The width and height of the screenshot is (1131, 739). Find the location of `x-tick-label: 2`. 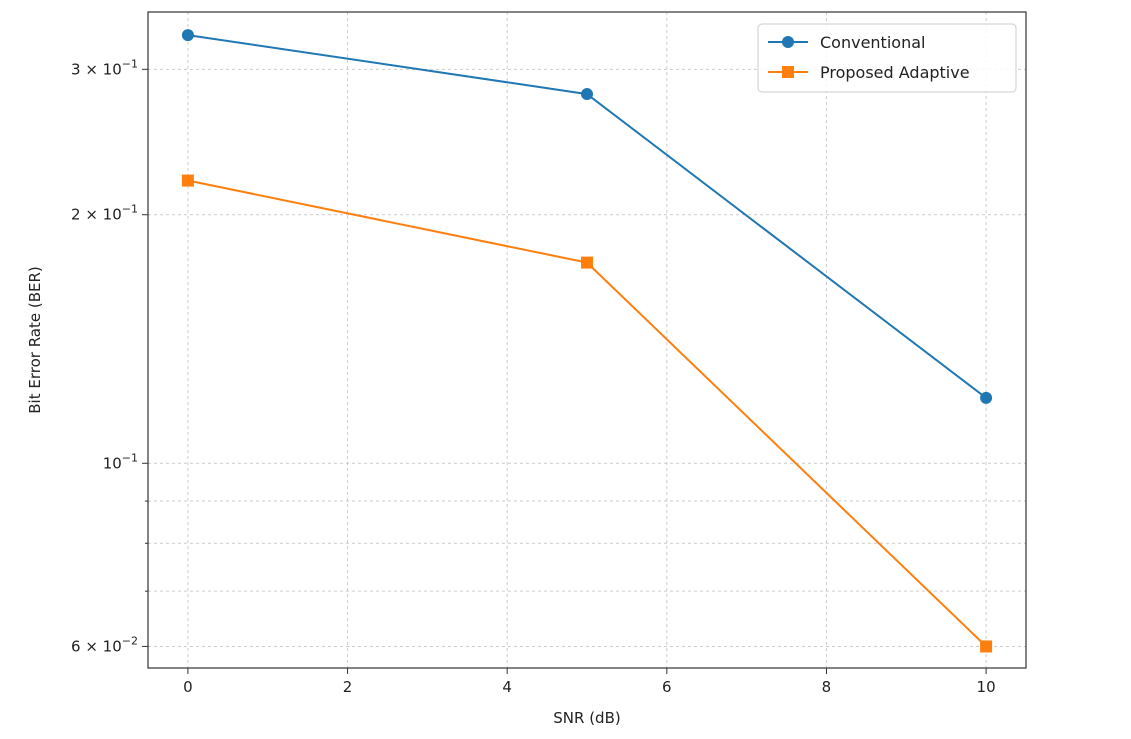

x-tick-label: 2 is located at coordinates (348, 687).